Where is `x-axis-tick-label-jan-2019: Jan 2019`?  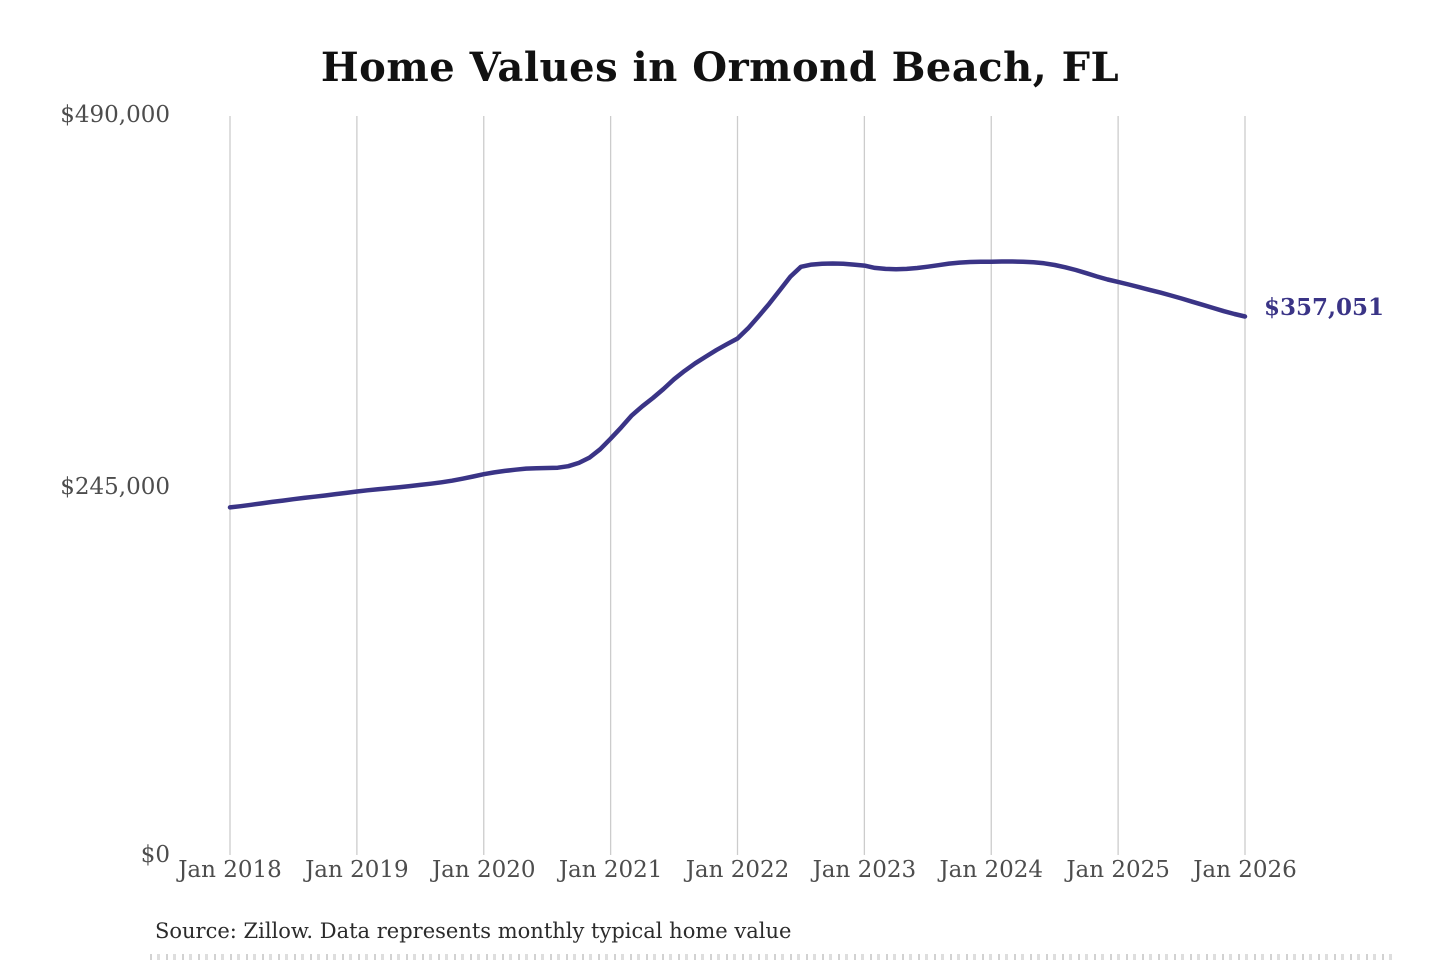 x-axis-tick-label-jan-2019: Jan 2019 is located at coordinates (357, 870).